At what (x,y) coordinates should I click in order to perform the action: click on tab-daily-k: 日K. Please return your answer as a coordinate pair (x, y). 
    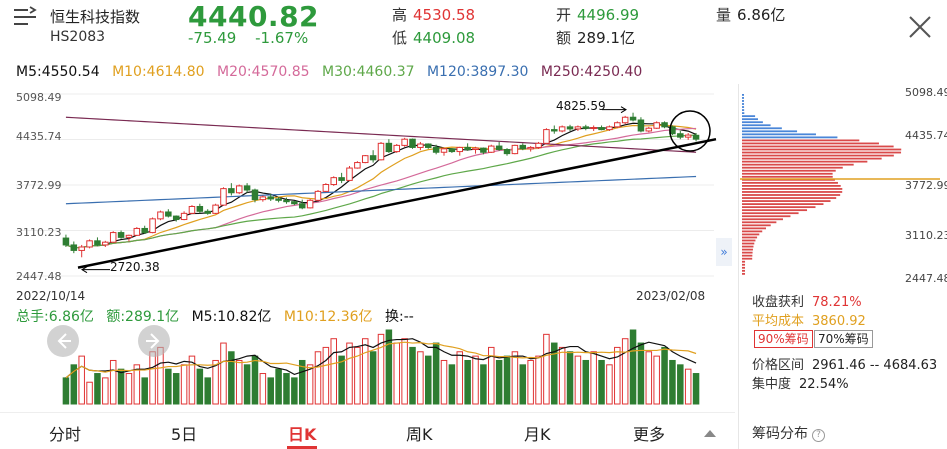
    Looking at the image, I should click on (302, 434).